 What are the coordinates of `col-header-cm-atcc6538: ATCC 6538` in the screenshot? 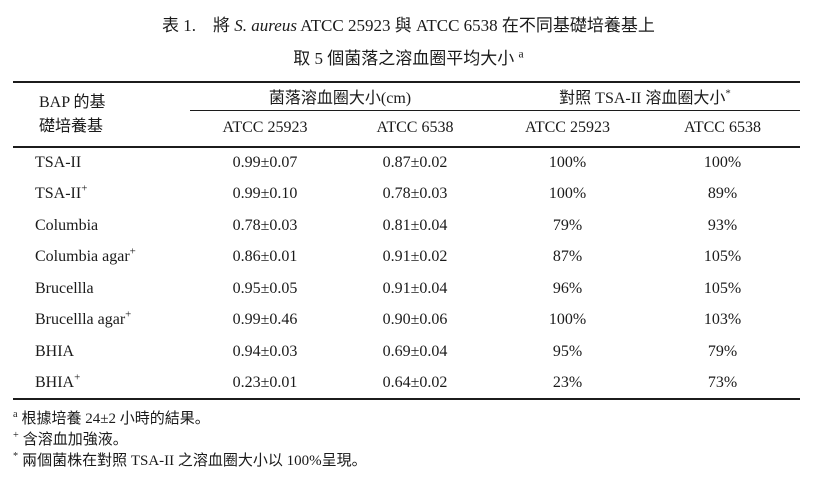 It's located at (415, 129).